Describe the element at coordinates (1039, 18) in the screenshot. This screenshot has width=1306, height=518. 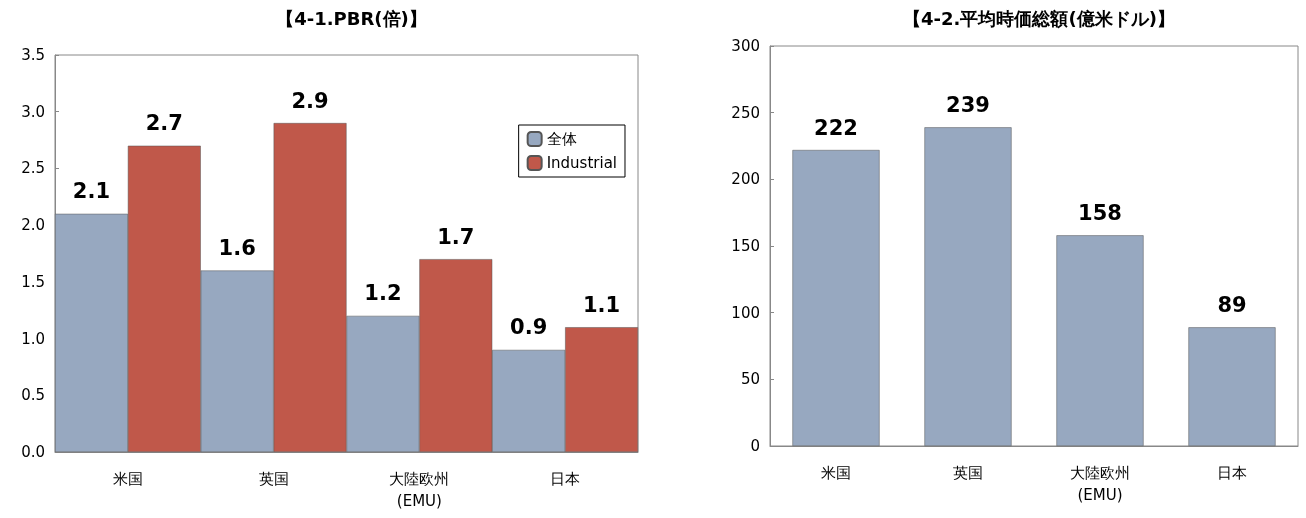
I see `chart-title: 【4-2.平均時価総額(億米ドル)】` at that location.